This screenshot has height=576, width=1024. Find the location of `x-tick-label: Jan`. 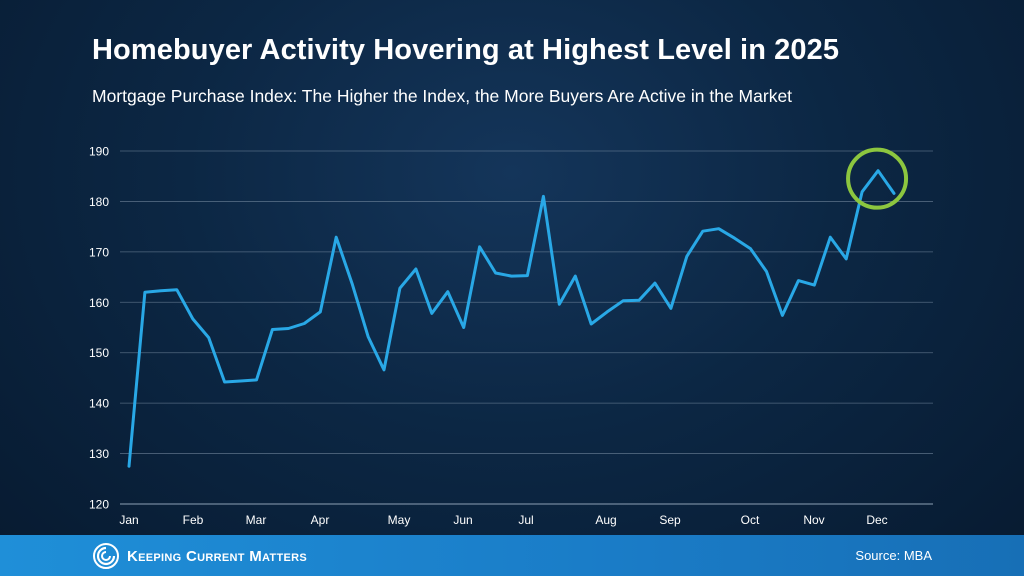

x-tick-label: Jan is located at coordinates (128, 520).